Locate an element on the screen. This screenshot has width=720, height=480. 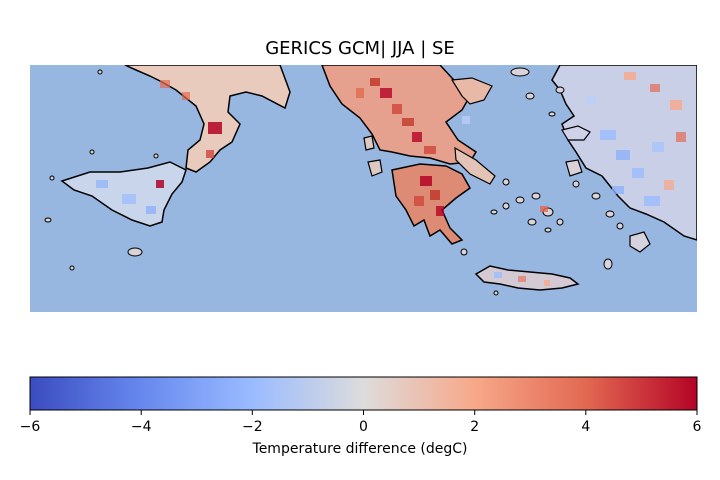
colorbar-tick-label: 0 is located at coordinates (363, 427).